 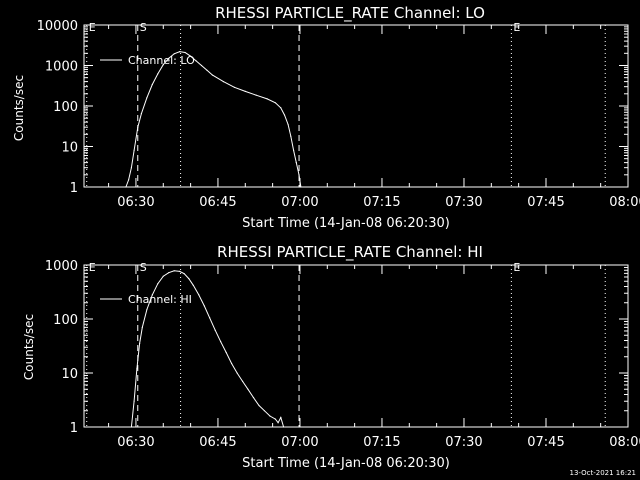 What do you see at coordinates (74, 188) in the screenshot?
I see `y-tick-label: 1` at bounding box center [74, 188].